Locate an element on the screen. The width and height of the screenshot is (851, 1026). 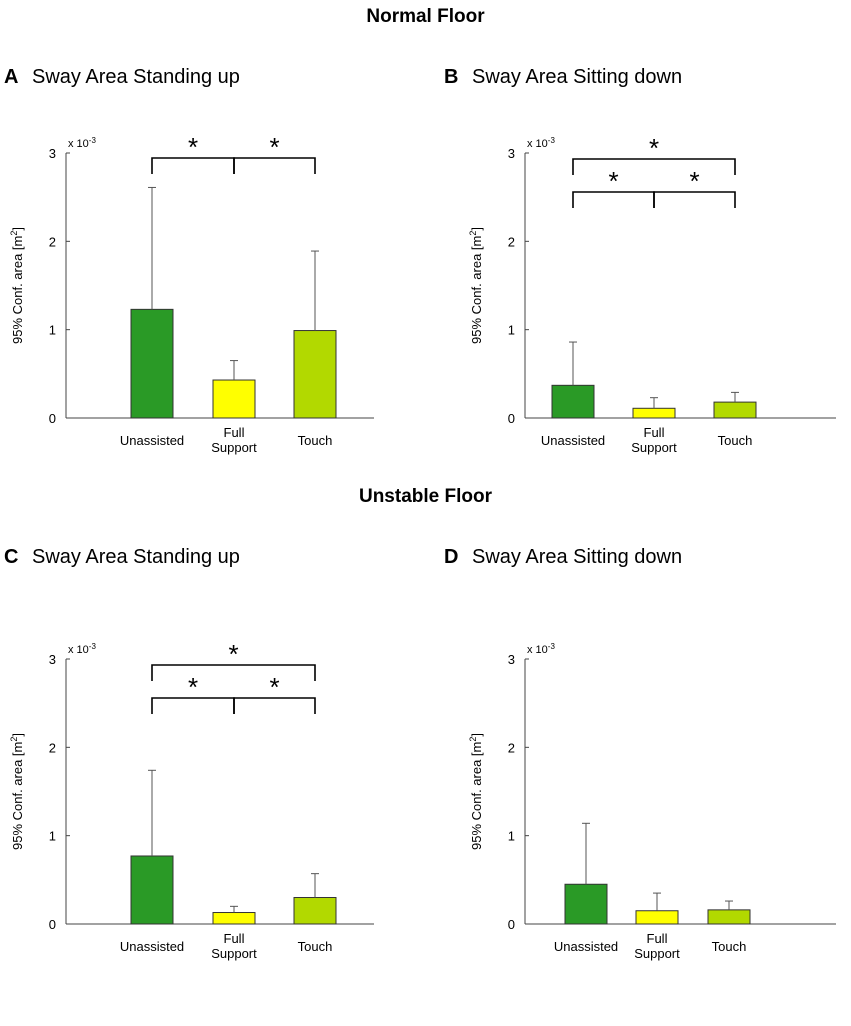
section-title-normal-floor: Normal Floor is located at coordinates (425, 16).